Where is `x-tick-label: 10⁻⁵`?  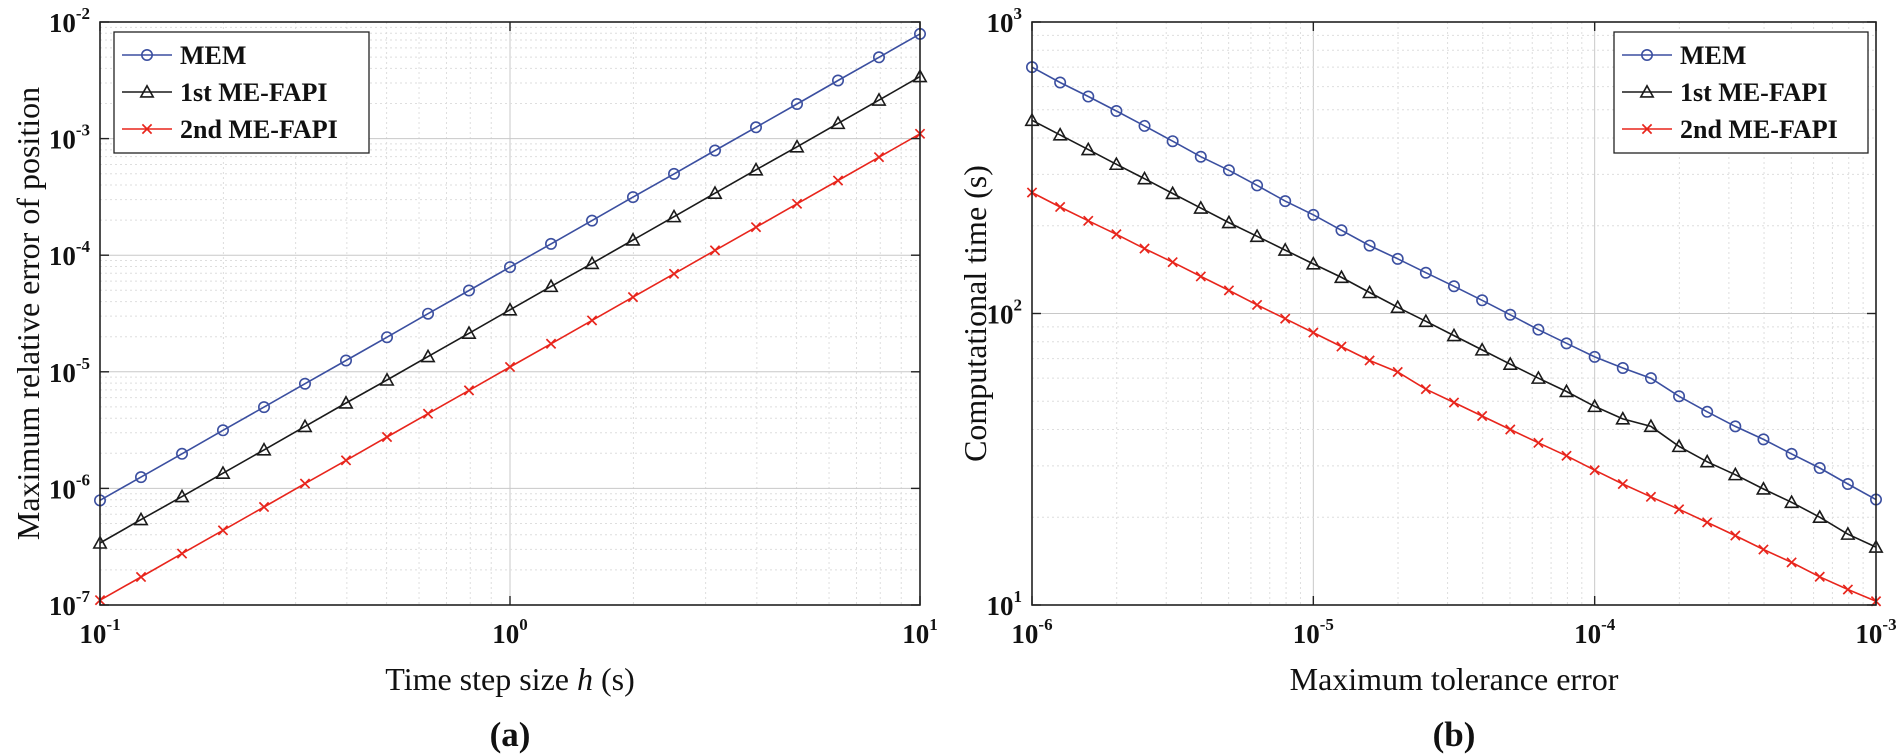 x-tick-label: 10⁻⁵ is located at coordinates (1313, 632).